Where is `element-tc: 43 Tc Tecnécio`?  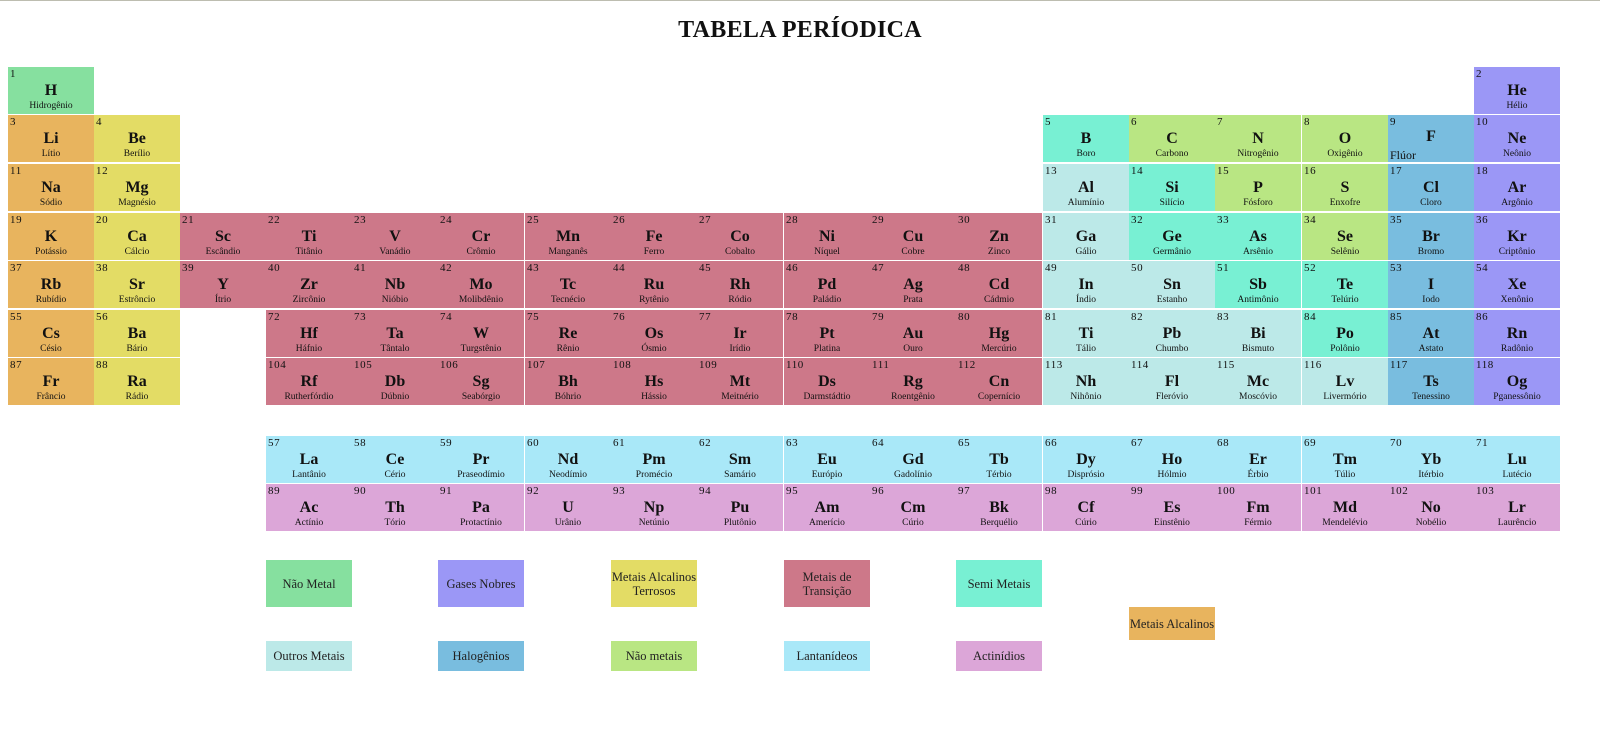
element-tc: 43 Tc Tecnécio is located at coordinates (568, 284).